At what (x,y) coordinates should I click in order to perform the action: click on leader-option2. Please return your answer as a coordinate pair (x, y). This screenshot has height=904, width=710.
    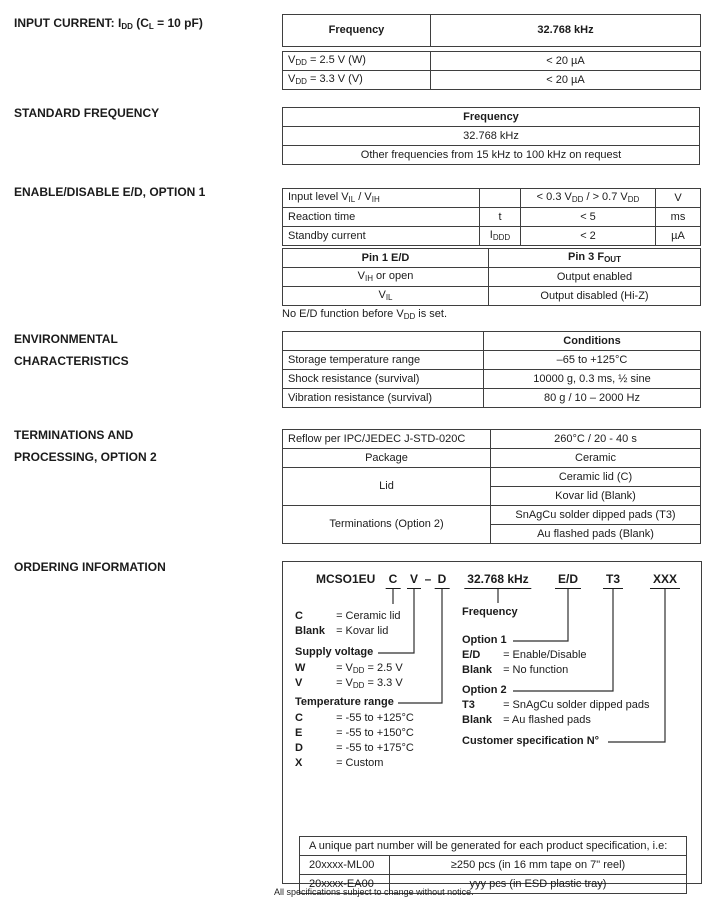
    Looking at the image, I should click on (563, 640).